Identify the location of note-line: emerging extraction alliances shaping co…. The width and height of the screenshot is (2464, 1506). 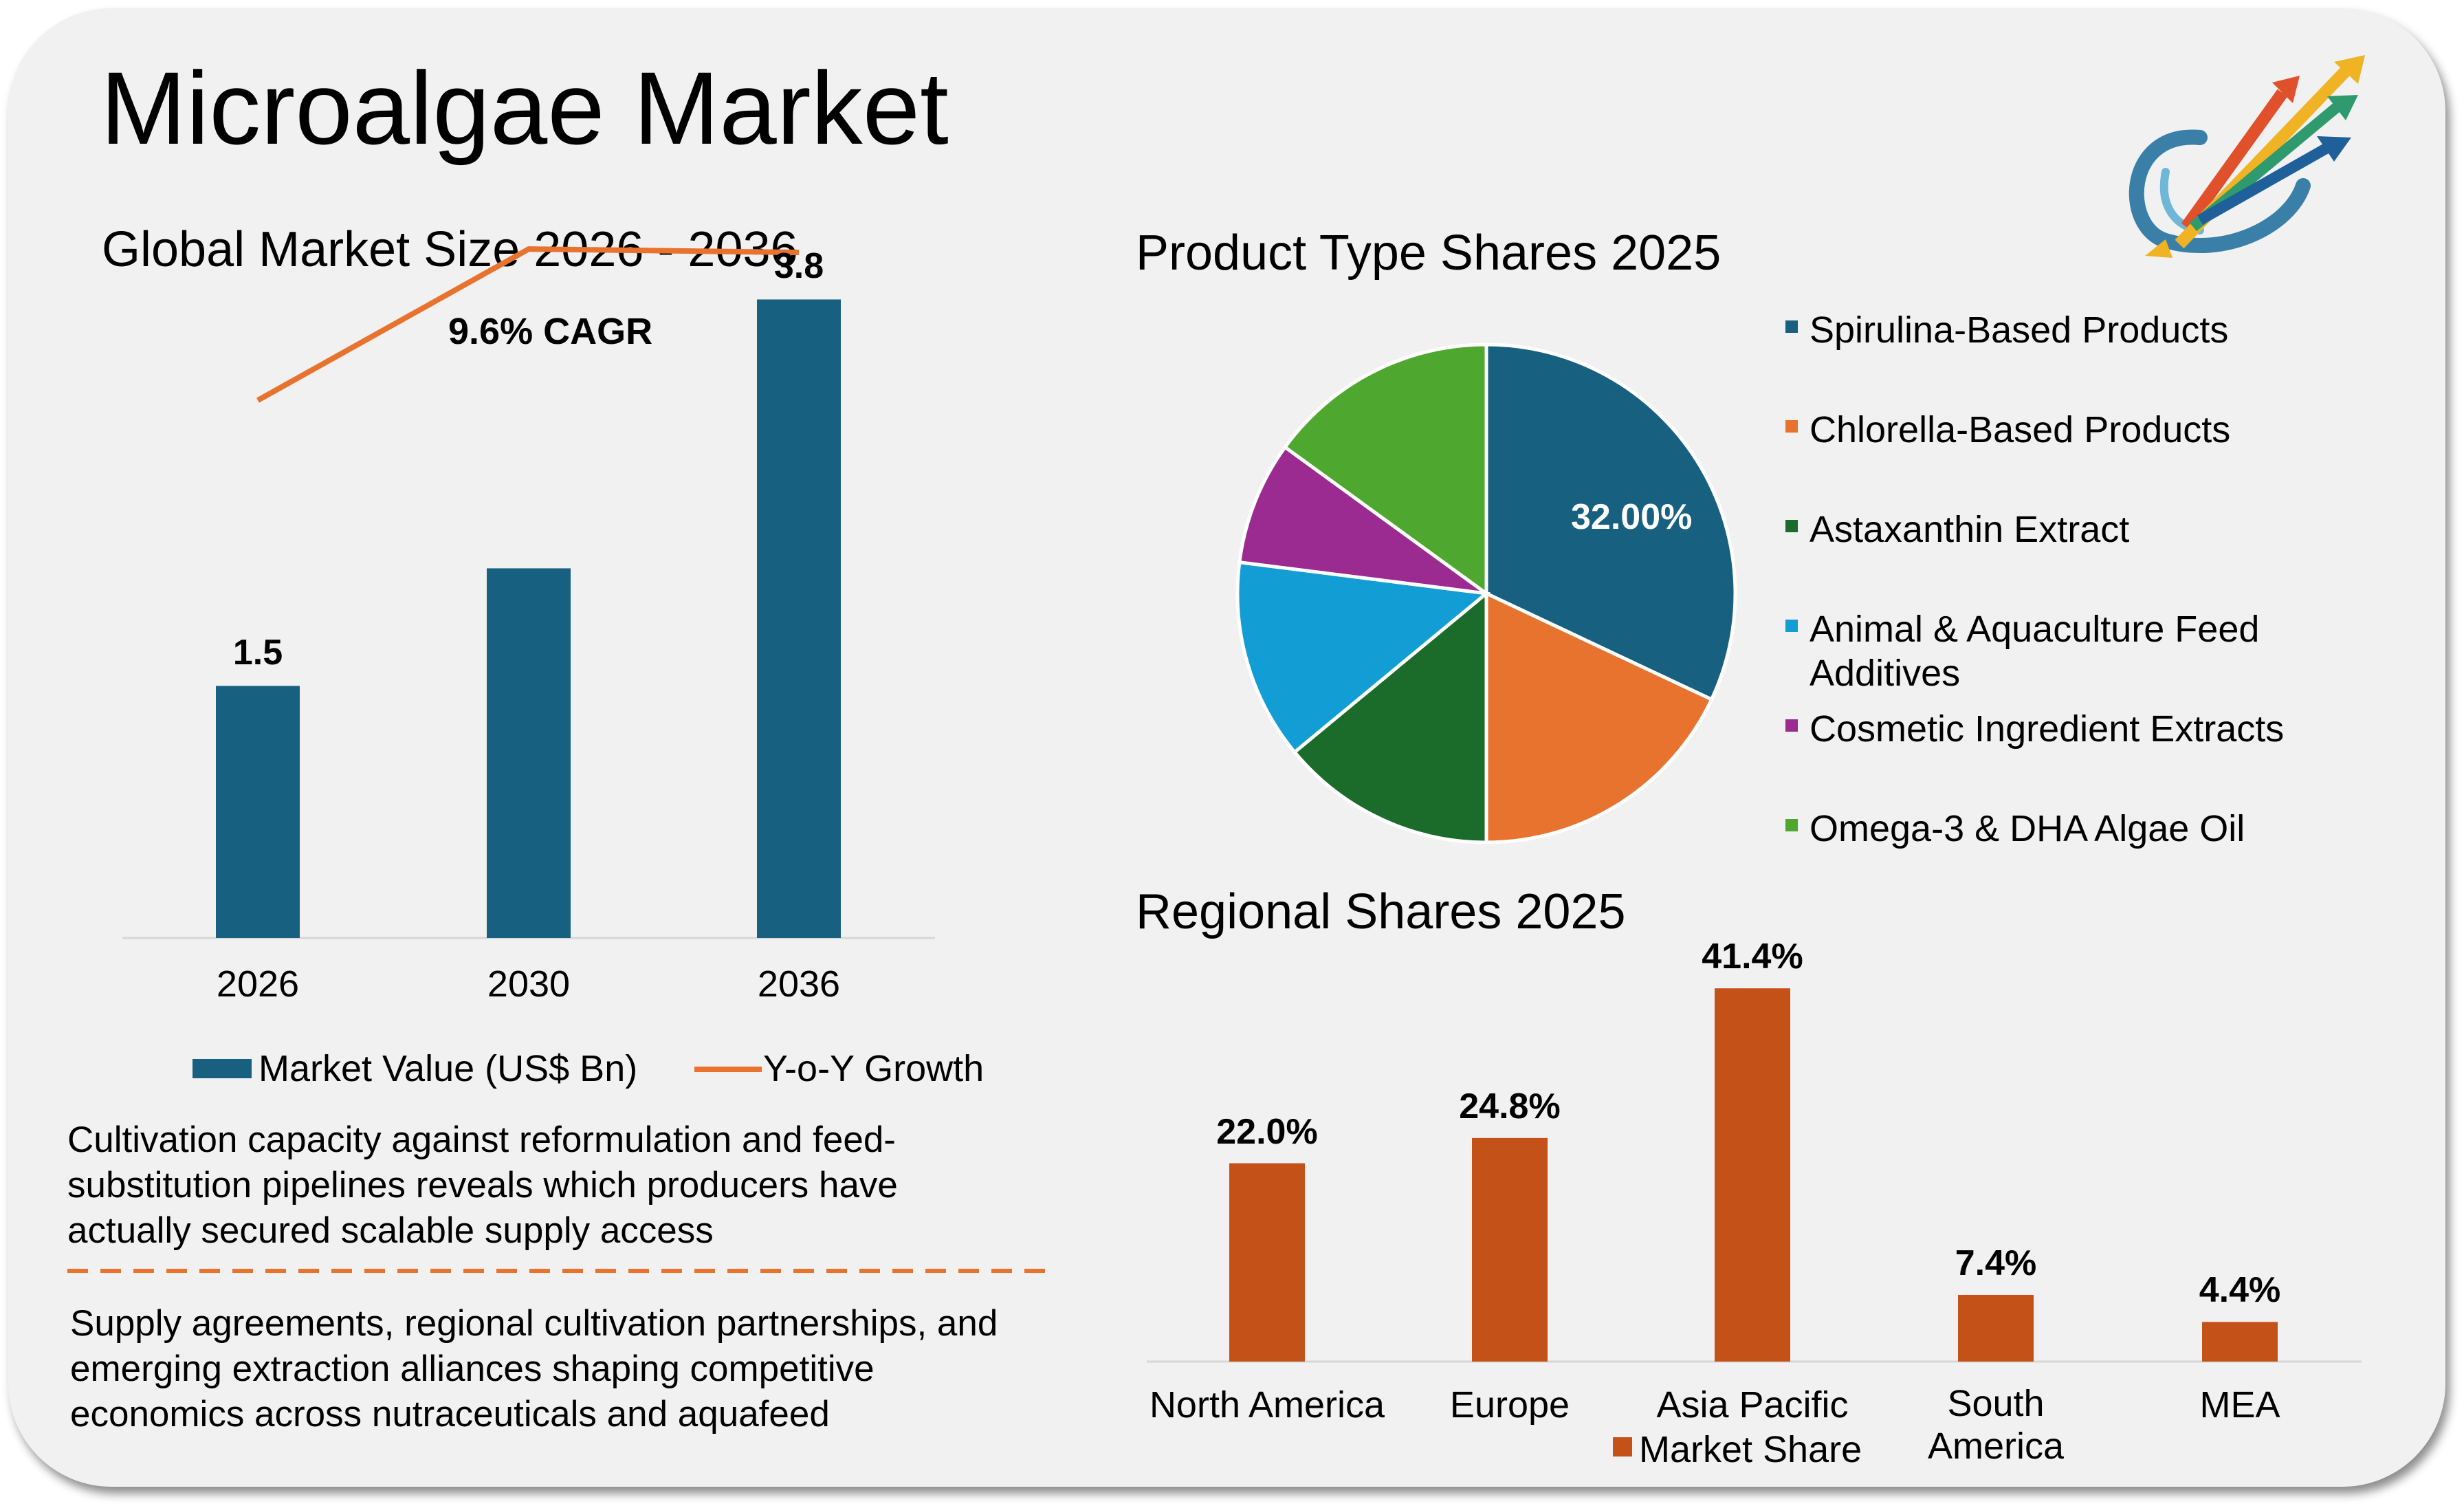
(472, 1369).